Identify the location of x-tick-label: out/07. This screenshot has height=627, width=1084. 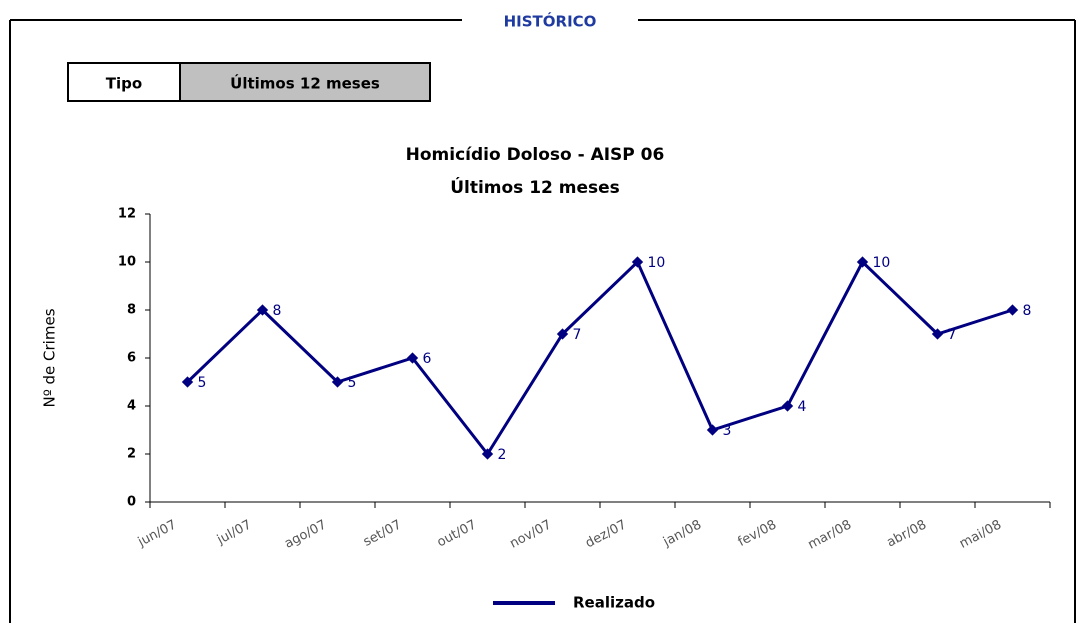
(457, 533).